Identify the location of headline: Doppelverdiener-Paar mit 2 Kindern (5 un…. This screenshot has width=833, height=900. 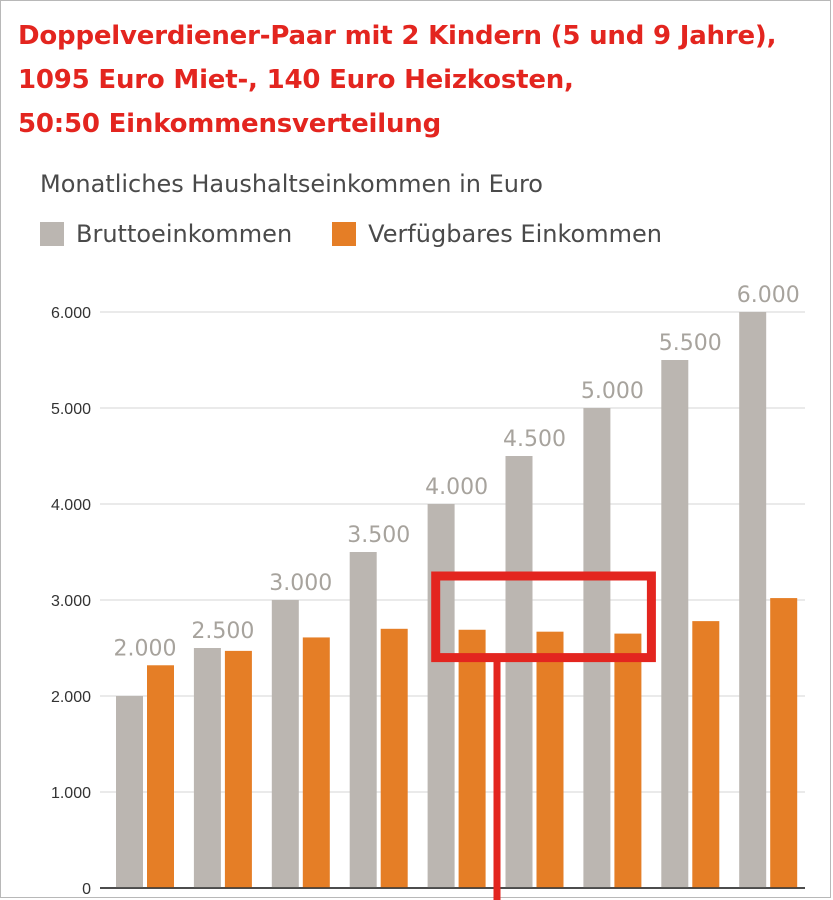
(397, 80).